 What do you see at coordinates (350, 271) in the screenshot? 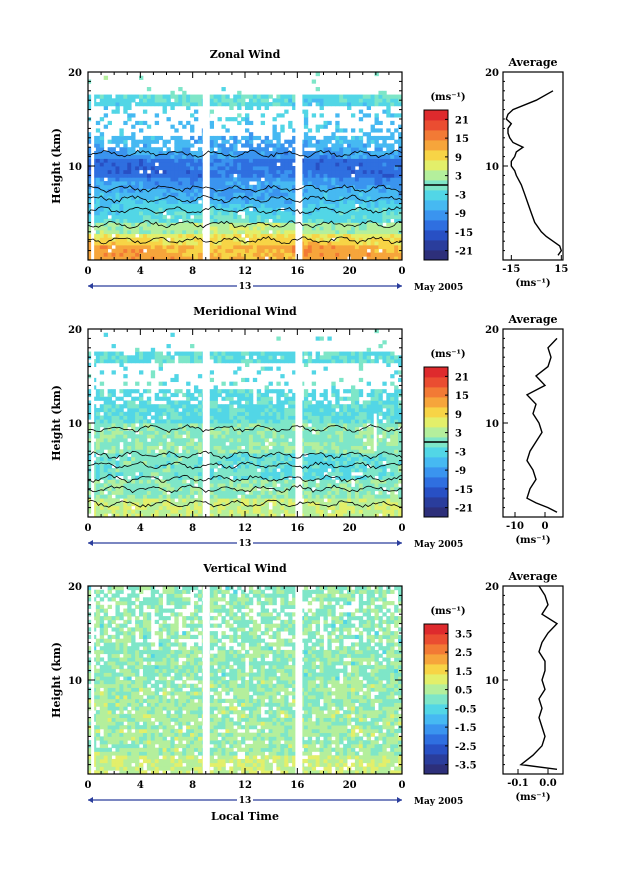
I see `x-tick-label: 20` at bounding box center [350, 271].